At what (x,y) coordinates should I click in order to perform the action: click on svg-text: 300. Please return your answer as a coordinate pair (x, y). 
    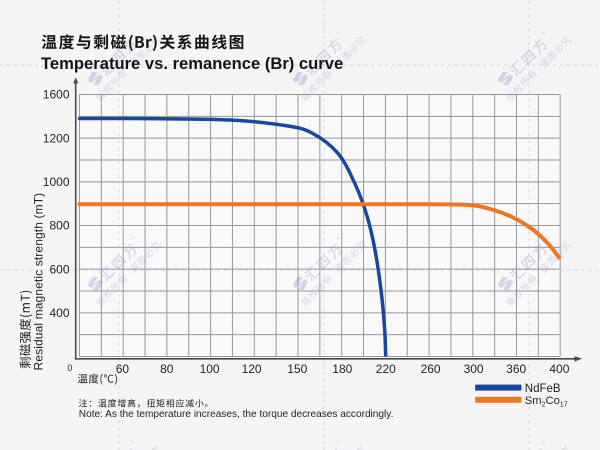
    Looking at the image, I should click on (474, 369).